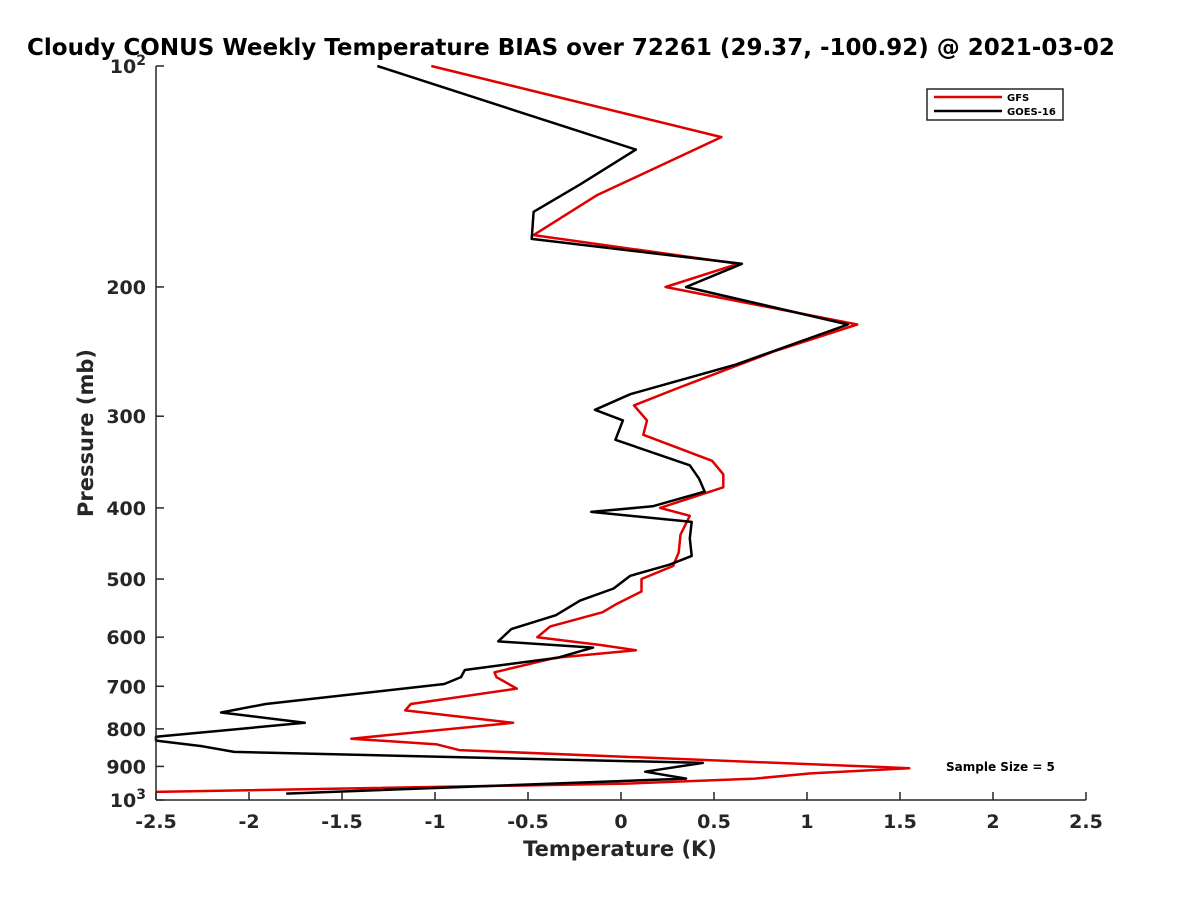  Describe the element at coordinates (434, 822) in the screenshot. I see `x-tick-label: -1` at that location.